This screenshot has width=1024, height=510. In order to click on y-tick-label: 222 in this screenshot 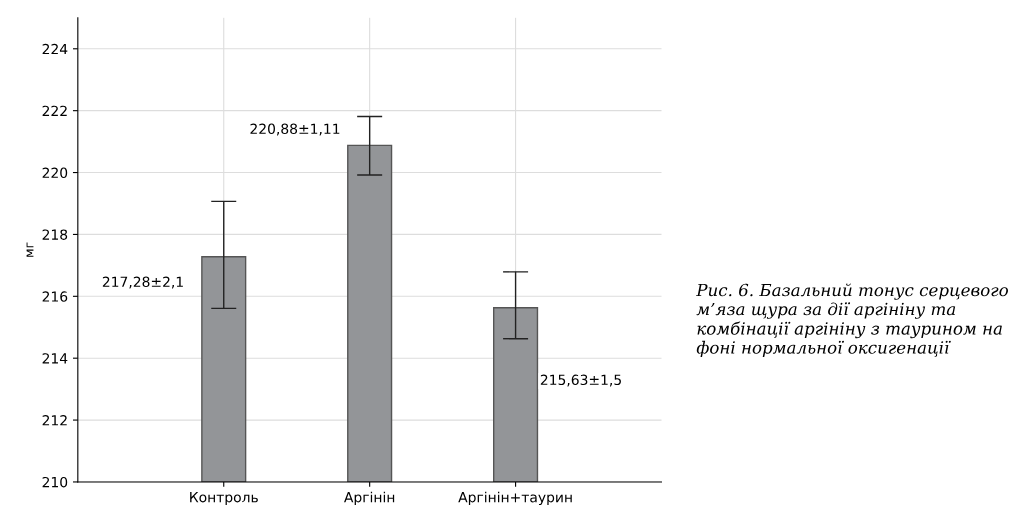, I will do `click(54, 110)`.